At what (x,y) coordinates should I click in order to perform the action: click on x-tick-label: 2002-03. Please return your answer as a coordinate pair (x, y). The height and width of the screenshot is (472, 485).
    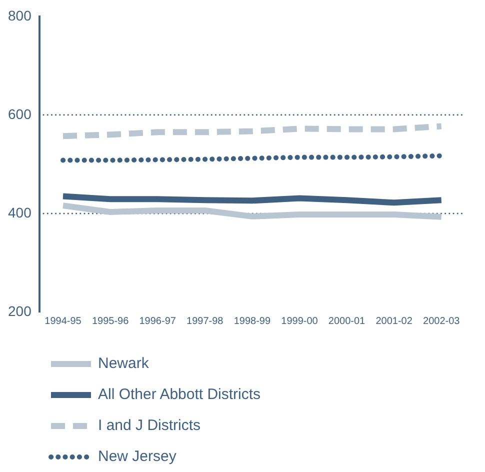
    Looking at the image, I should click on (441, 321).